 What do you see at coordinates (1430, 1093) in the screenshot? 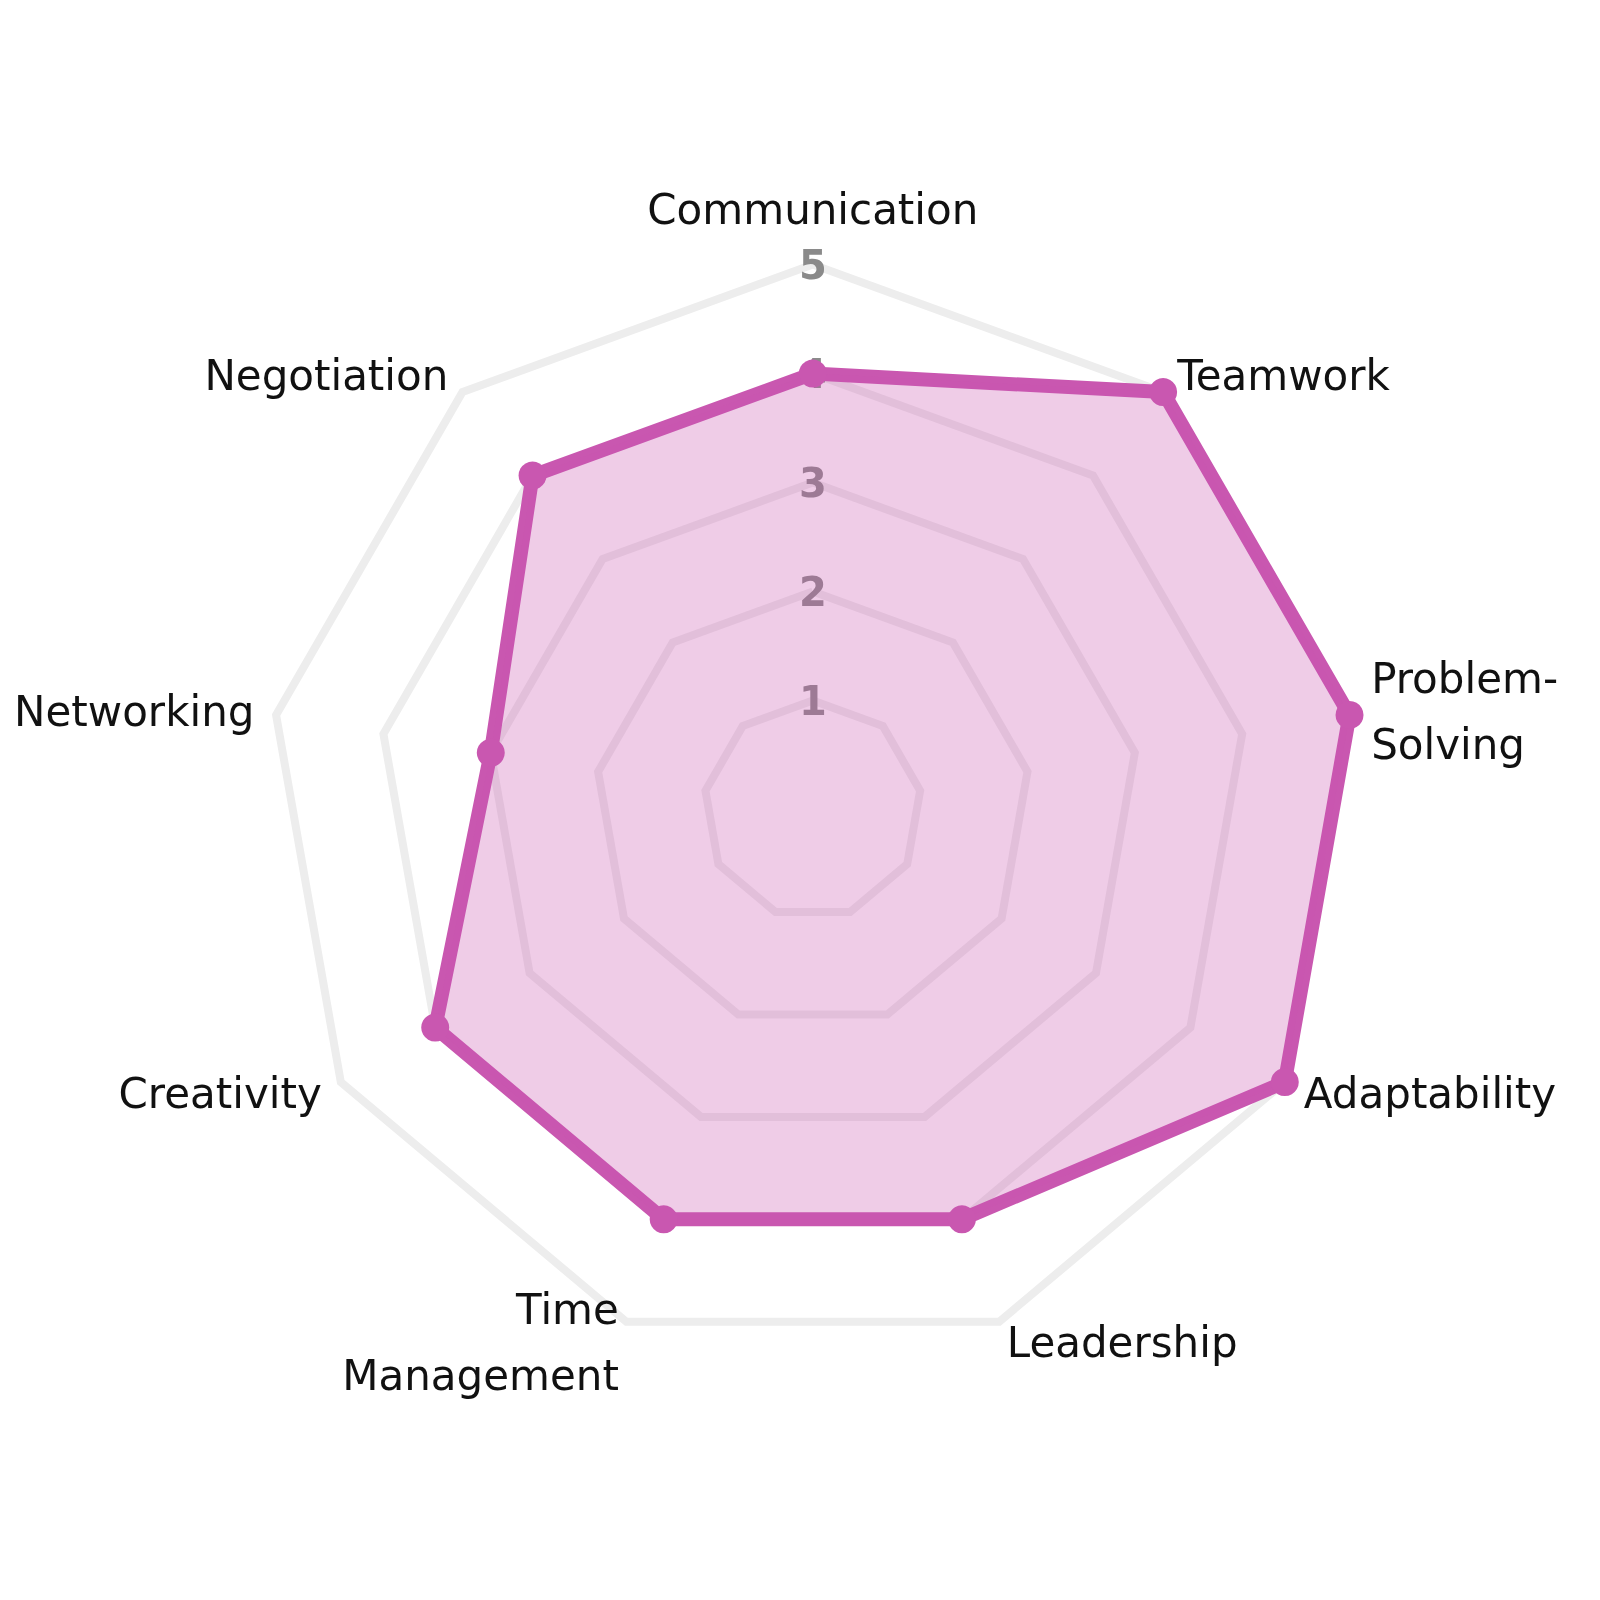
I see `spoke-label: Adaptability` at bounding box center [1430, 1093].